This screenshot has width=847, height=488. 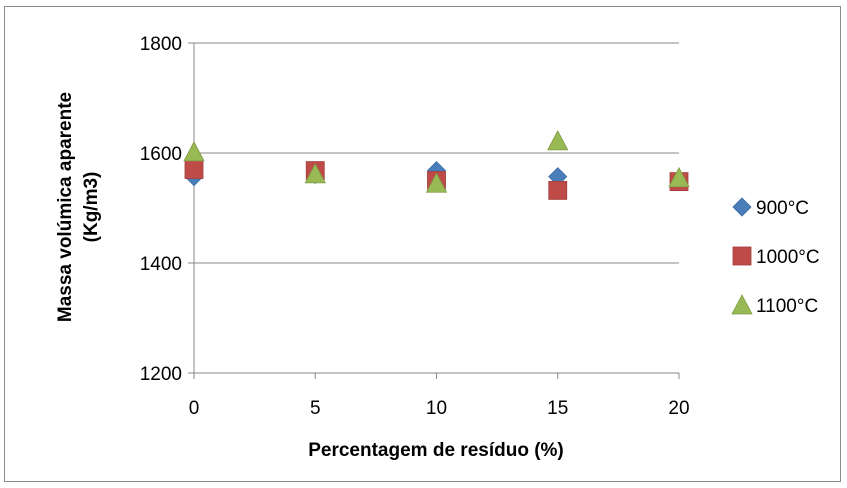 I want to click on y-axis-title-line1: Massa volúmica aparente, so click(x=65, y=207).